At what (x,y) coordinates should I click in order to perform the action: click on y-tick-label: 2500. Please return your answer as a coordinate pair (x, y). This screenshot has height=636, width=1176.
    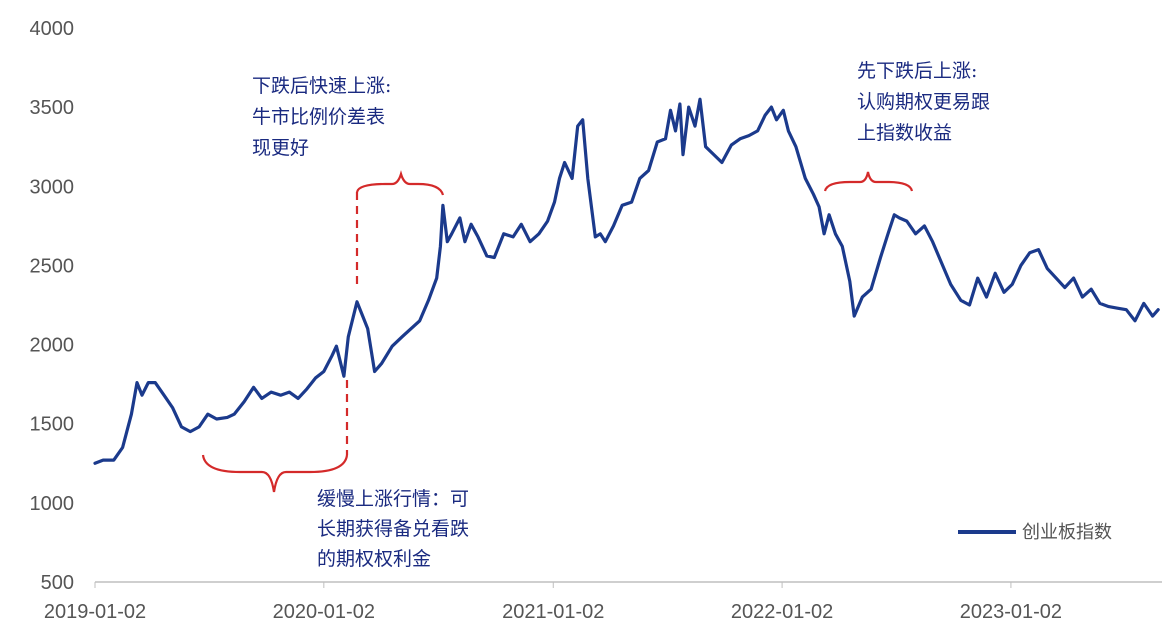
    Looking at the image, I should click on (52, 266).